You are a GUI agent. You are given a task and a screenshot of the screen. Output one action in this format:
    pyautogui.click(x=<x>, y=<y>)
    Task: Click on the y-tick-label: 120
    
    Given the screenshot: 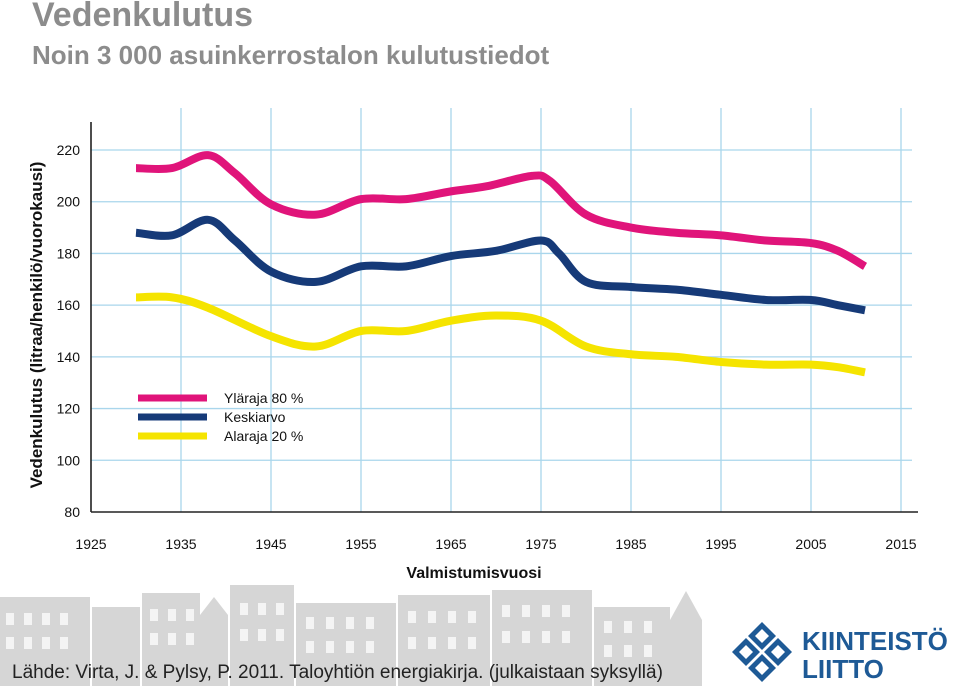 What is the action you would take?
    pyautogui.click(x=69, y=409)
    